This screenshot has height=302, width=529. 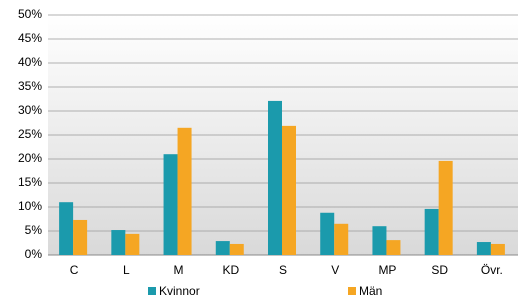 What do you see at coordinates (439, 270) in the screenshot?
I see `x-tick-label: SD` at bounding box center [439, 270].